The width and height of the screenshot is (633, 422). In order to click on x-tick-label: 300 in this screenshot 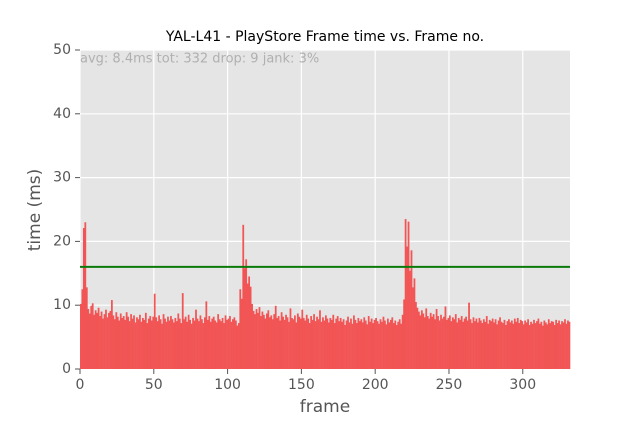, I will do `click(522, 385)`.